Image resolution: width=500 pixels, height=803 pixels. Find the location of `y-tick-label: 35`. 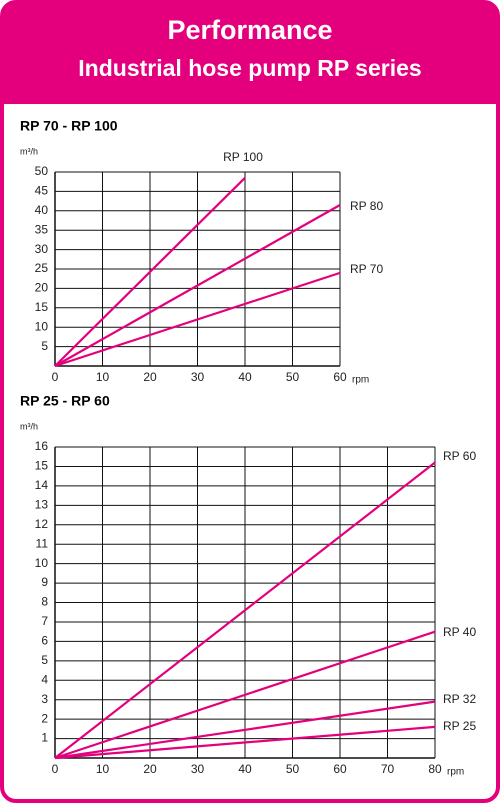

y-tick-label: 35 is located at coordinates (42, 229).